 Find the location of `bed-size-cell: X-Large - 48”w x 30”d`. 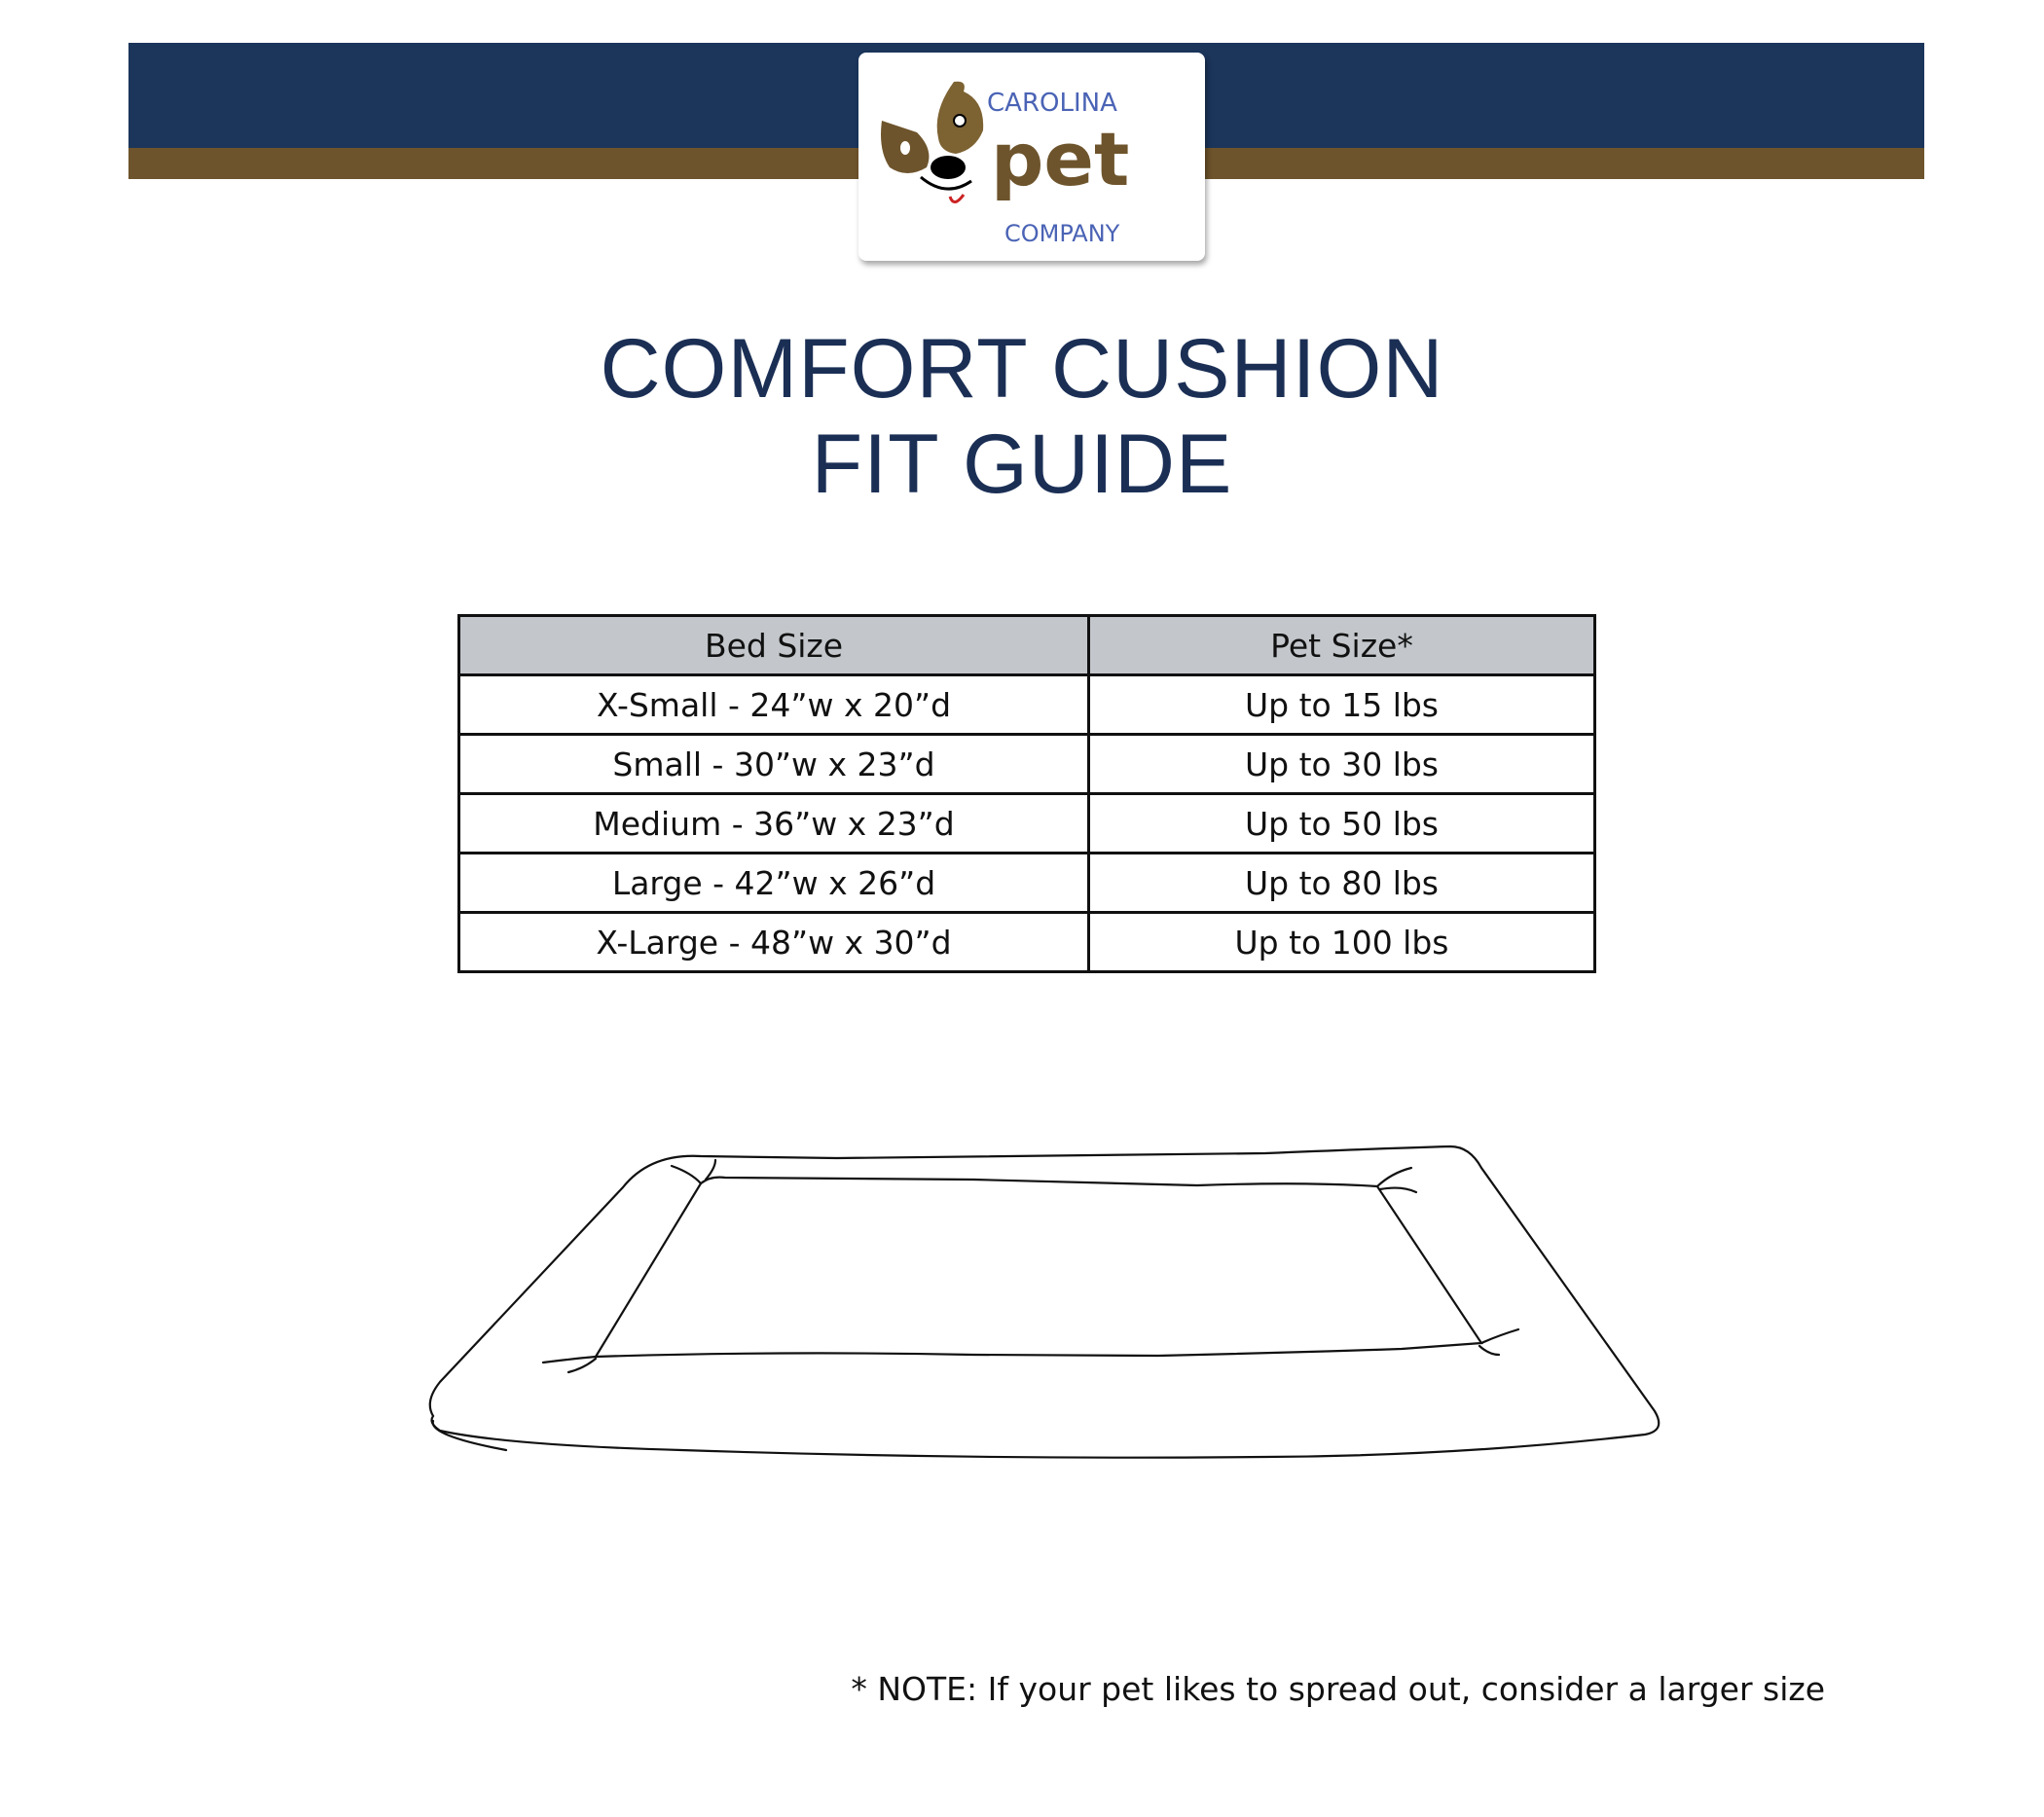

bed-size-cell: X-Large - 48”w x 30”d is located at coordinates (774, 942).